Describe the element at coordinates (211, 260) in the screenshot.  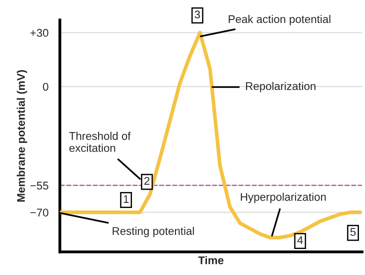
I see `x-axis-title: Time` at that location.